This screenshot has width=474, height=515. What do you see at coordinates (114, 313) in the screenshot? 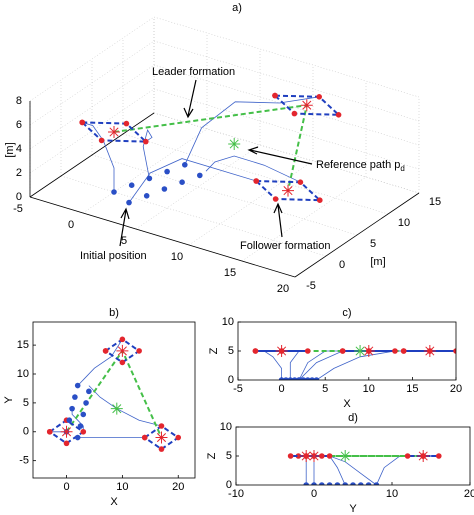
I see `panel-title: b)` at bounding box center [114, 313].